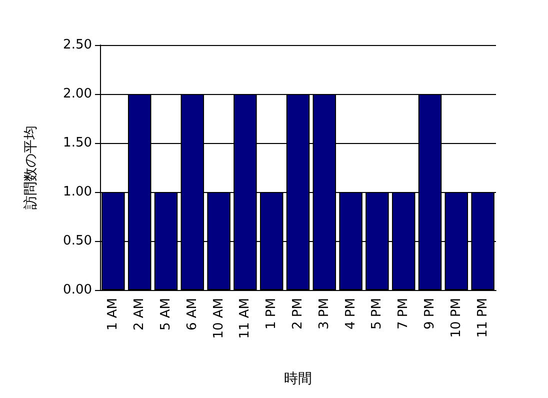  What do you see at coordinates (77, 94) in the screenshot?
I see `y-tick-label: 2.00` at bounding box center [77, 94].